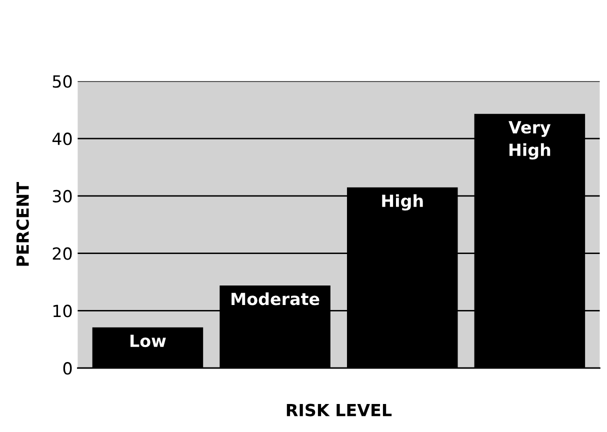  What do you see at coordinates (62, 139) in the screenshot?
I see `y-tick-label: 40` at bounding box center [62, 139].